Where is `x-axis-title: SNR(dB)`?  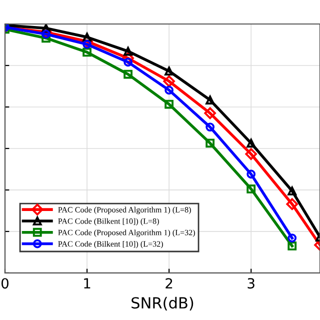 x-axis-title: SNR(dB) is located at coordinates (163, 303).